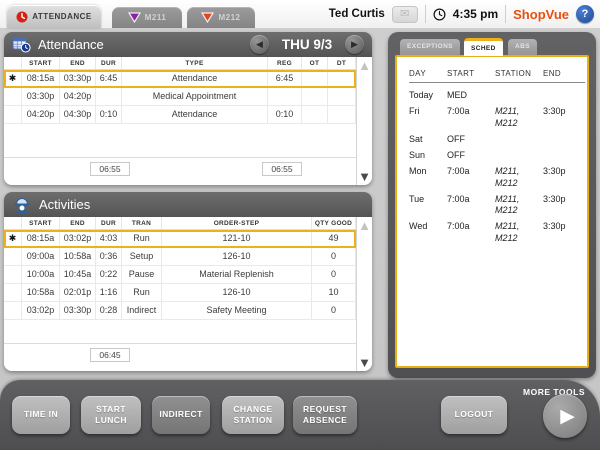 The image size is (600, 450). What do you see at coordinates (364, 121) in the screenshot?
I see `attendance-scrollbar: ▲ ▼` at bounding box center [364, 121].